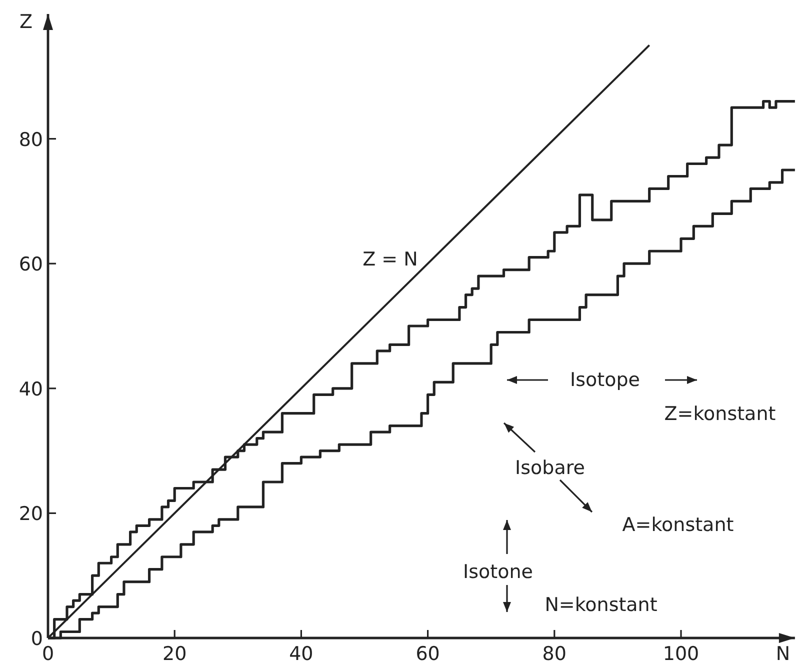 This screenshot has height=668, width=802. What do you see at coordinates (681, 654) in the screenshot?
I see `x-tick-label: 100` at bounding box center [681, 654].